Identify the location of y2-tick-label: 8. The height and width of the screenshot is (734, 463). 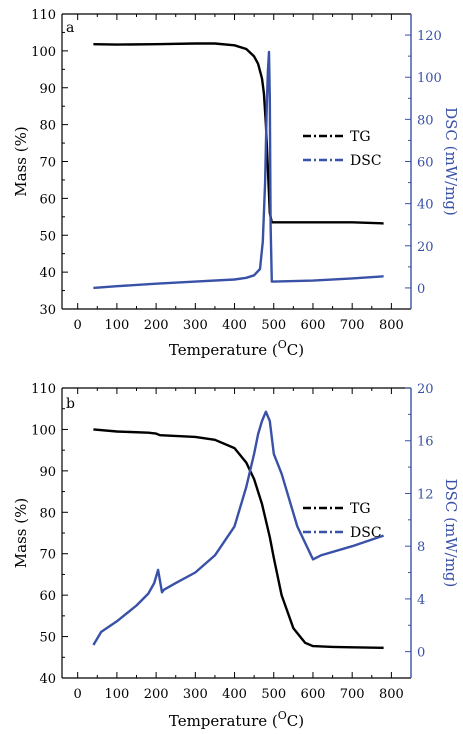
(421, 547).